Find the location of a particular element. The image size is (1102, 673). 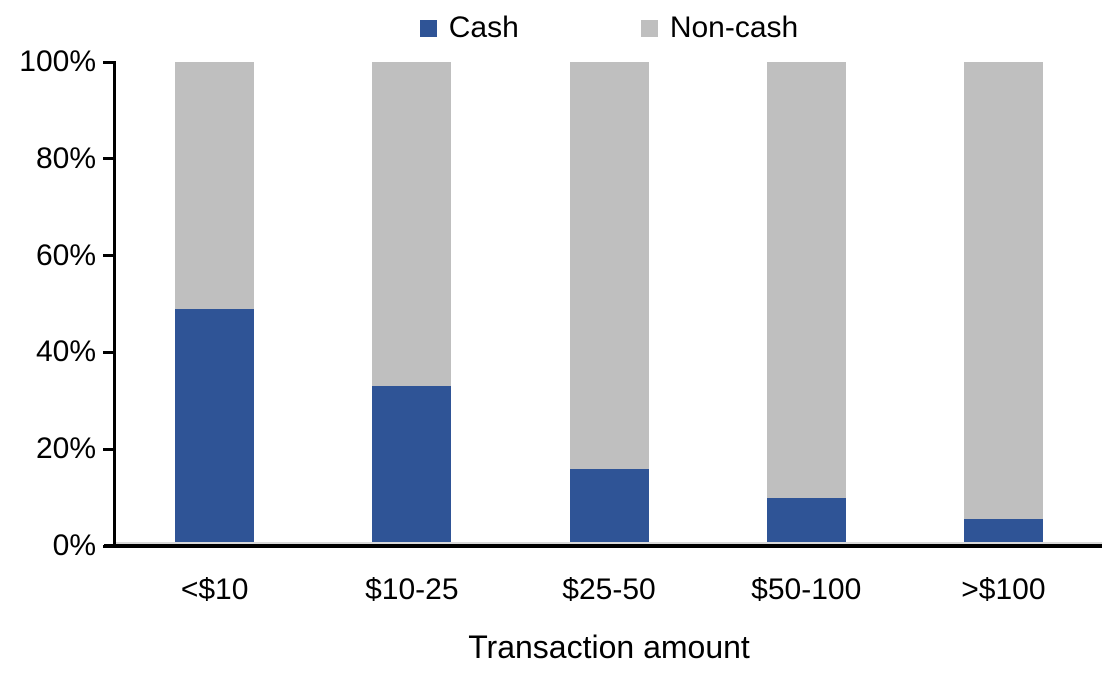

y-axis-label-40: 40% is located at coordinates (65, 352).